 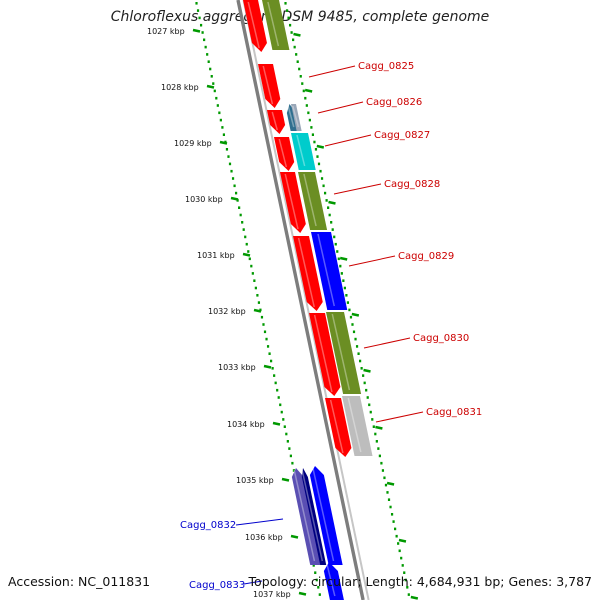 What do you see at coordinates (166, 31) in the screenshot?
I see `kbp-label: 1027 kbp` at bounding box center [166, 31].